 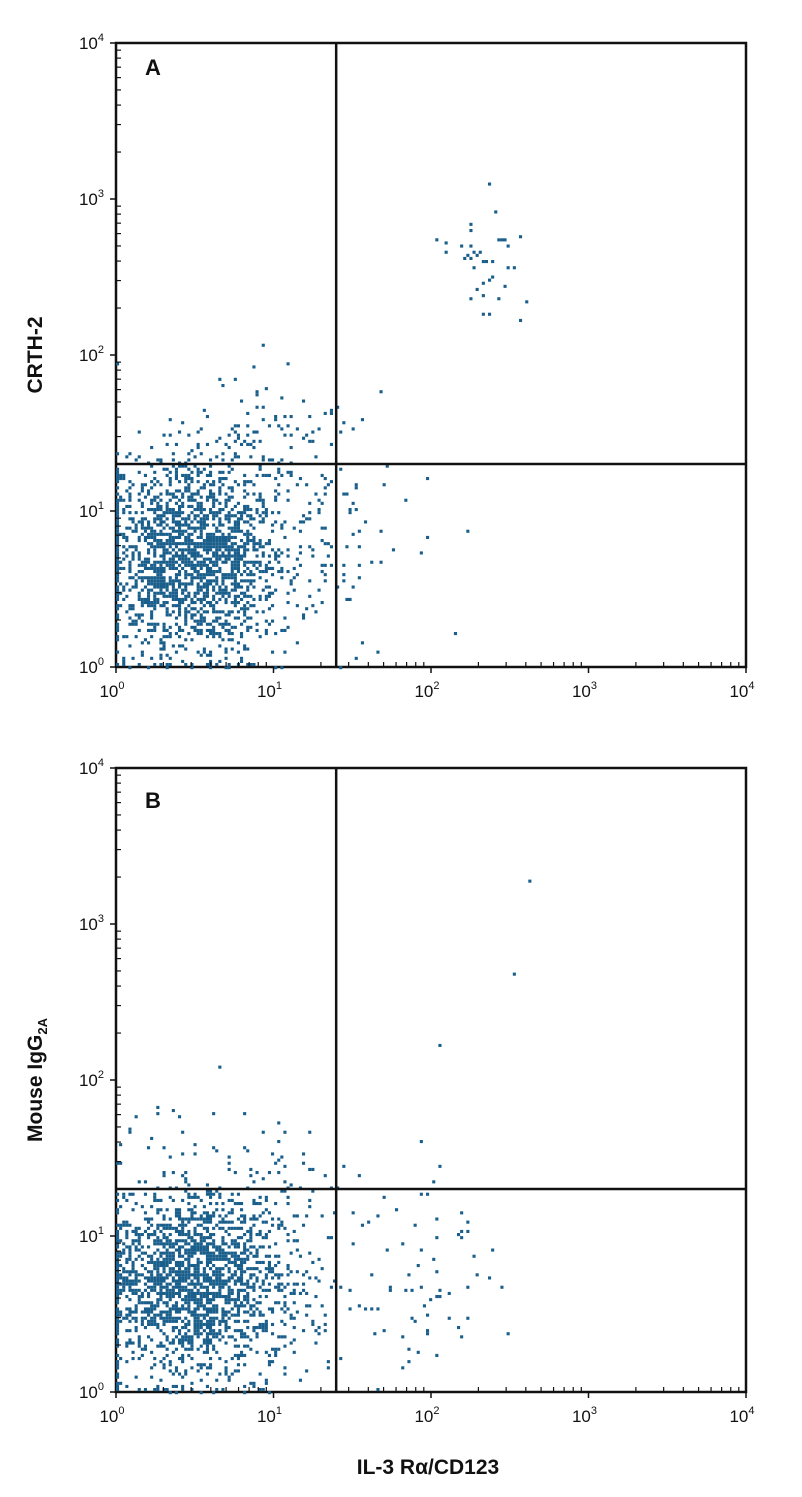 What do you see at coordinates (108, 691) in the screenshot?
I see `x-tick-base: 10` at bounding box center [108, 691].